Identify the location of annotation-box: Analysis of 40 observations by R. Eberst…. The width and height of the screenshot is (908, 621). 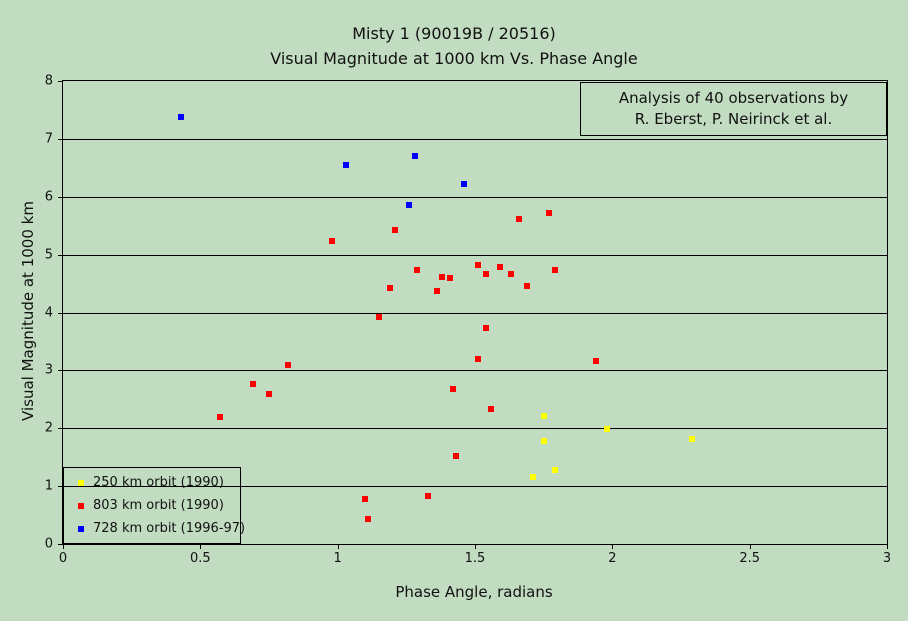
(733, 109).